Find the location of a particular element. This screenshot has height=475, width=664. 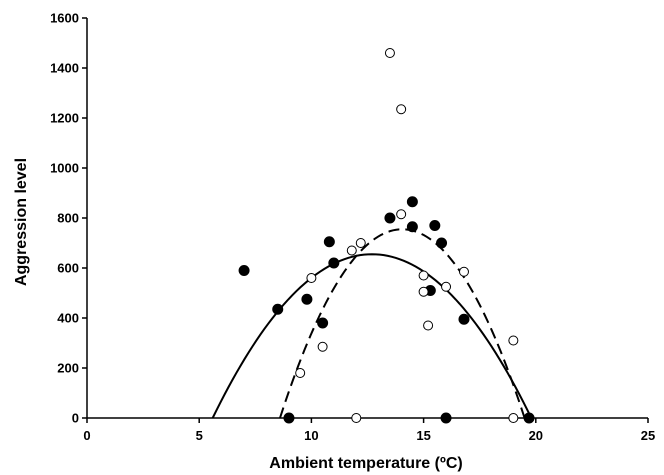

x-tick-label: 5 is located at coordinates (199, 435).